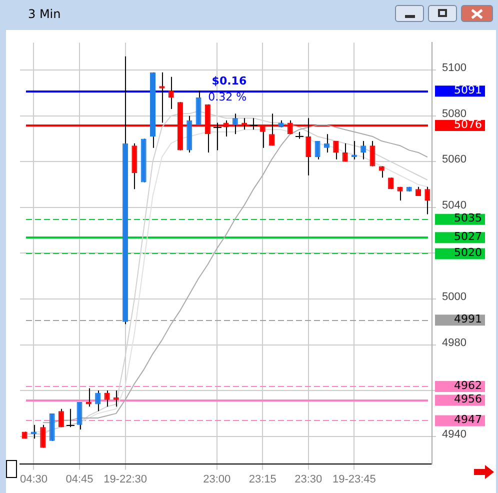 Image resolution: width=498 pixels, height=493 pixels. I want to click on x-tick-label: 23:00, so click(217, 479).